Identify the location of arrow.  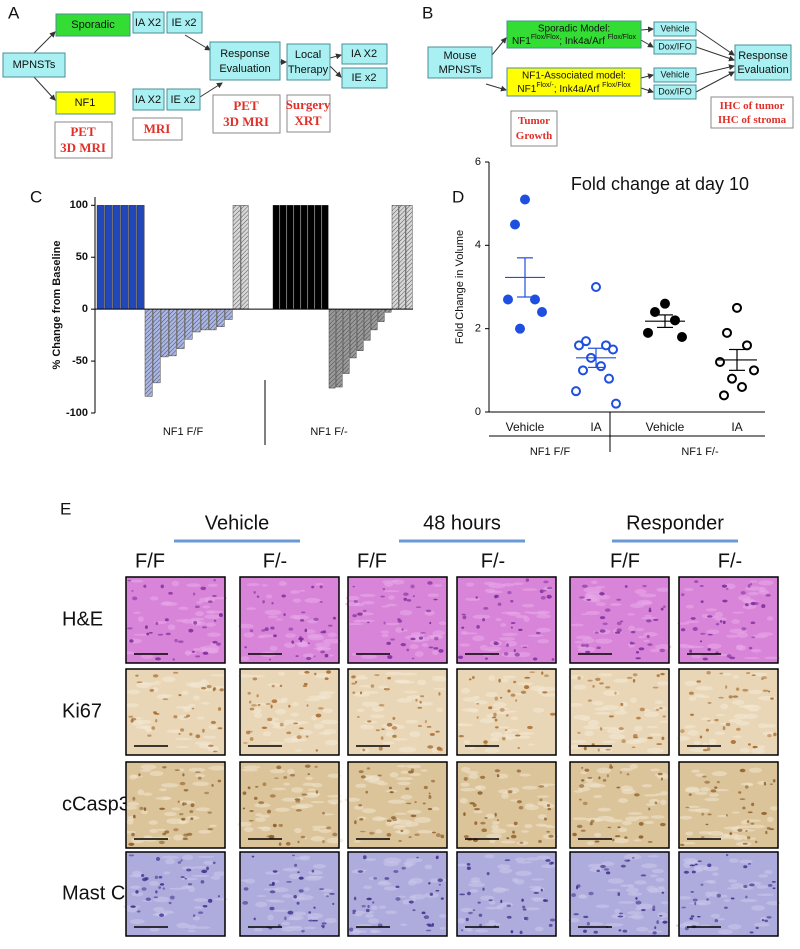
(197, 42).